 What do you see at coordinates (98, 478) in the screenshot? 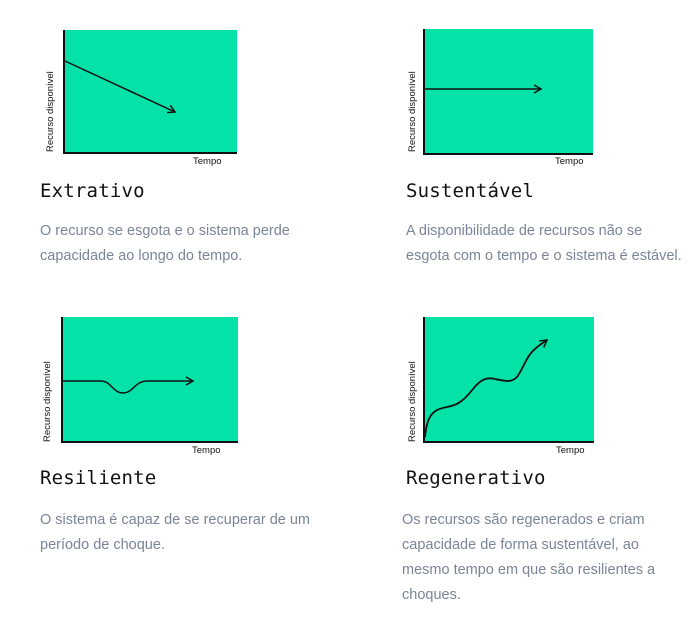
I see `title-resiliente: Resiliente` at bounding box center [98, 478].